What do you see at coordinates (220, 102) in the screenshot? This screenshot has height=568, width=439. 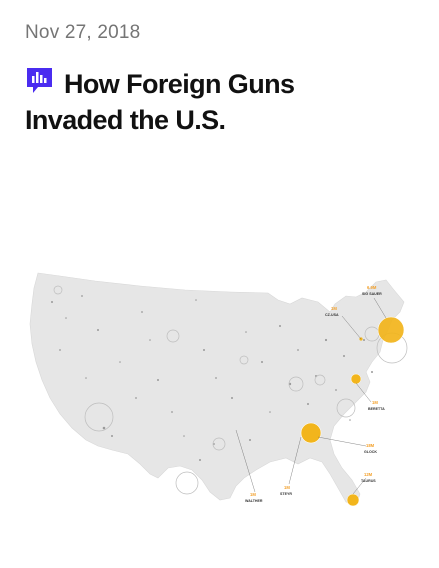 I see `post-title: How Foreign Guns Invaded the U.S.` at bounding box center [220, 102].